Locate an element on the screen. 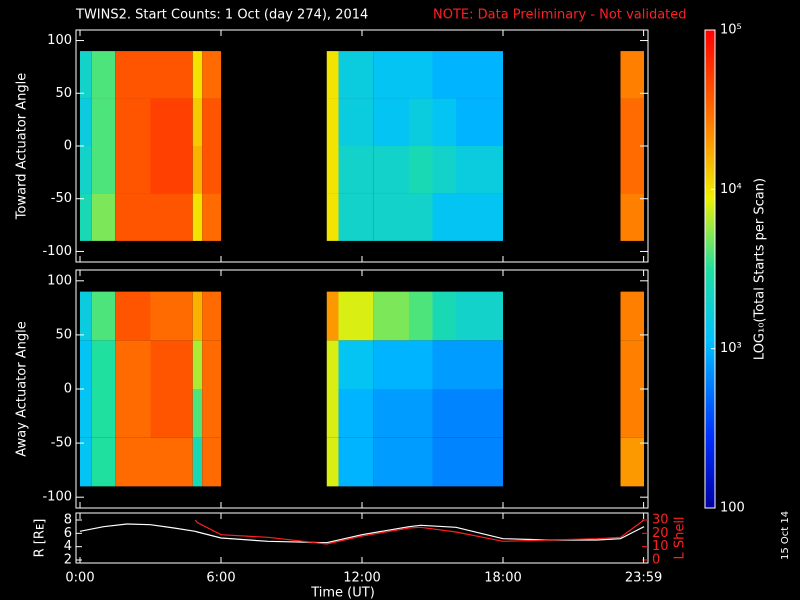 The width and height of the screenshot is (800, 600). x-tick-label: 12:00 is located at coordinates (361, 578).